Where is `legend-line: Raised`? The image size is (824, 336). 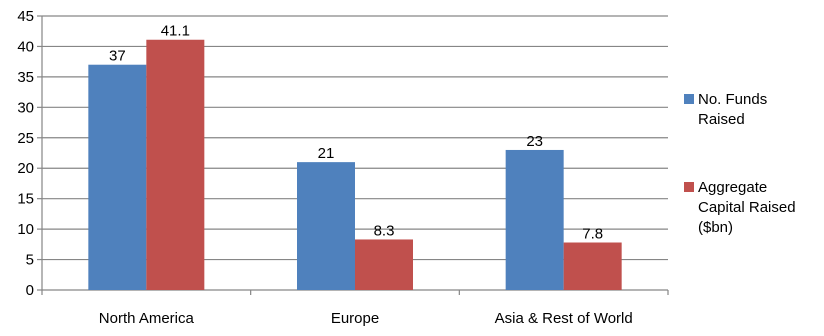 legend-line: Raised is located at coordinates (721, 119).